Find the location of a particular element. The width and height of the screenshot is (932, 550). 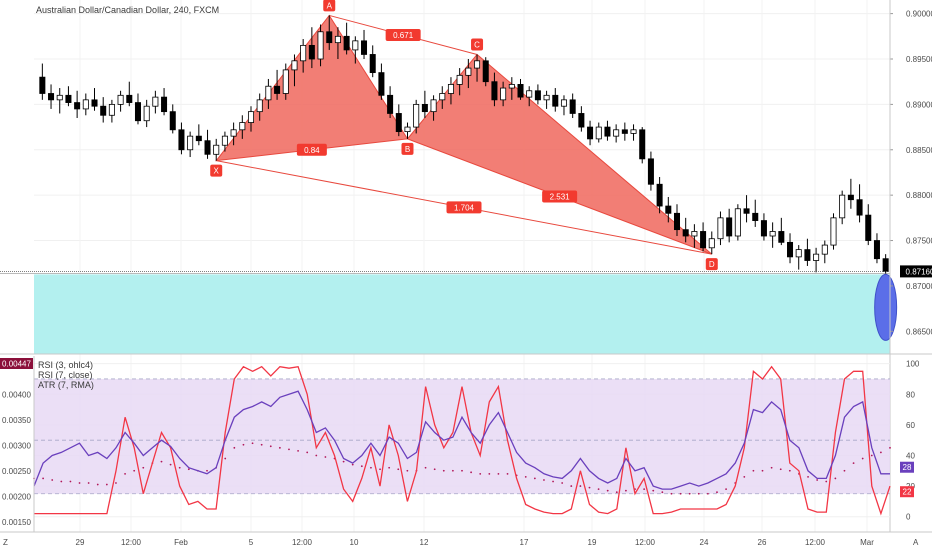

time-tick-label: 10 is located at coordinates (354, 542).